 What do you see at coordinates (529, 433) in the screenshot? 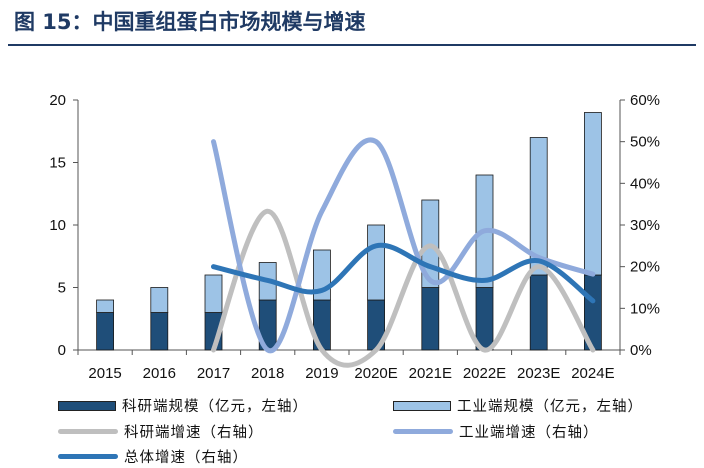
I see `legend-label-industrial-growth: 工业端增速（右轴）` at bounding box center [529, 433].